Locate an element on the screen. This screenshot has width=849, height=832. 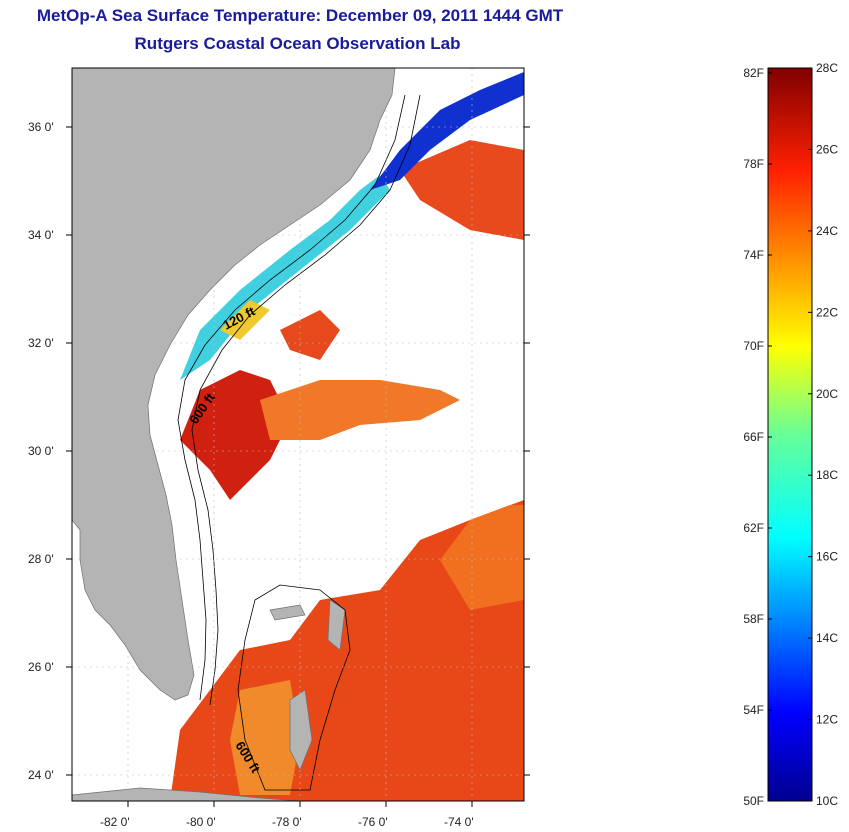
colorbar-f-label: 82F is located at coordinates (753, 73).